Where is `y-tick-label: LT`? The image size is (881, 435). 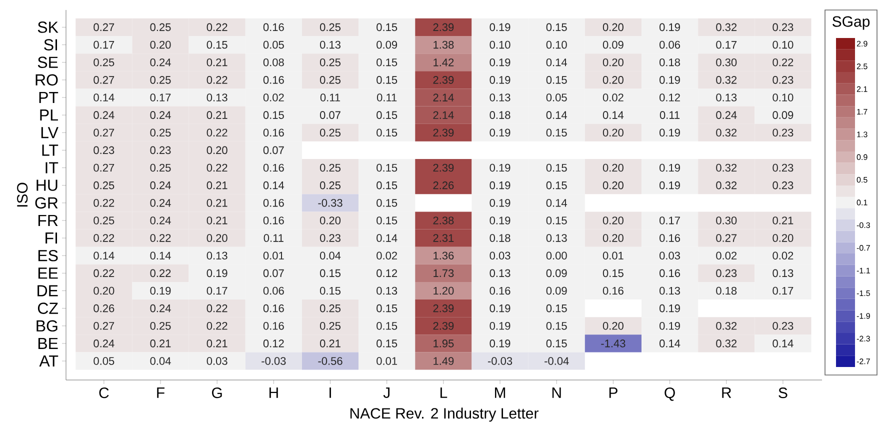
y-tick-label: LT is located at coordinates (50, 150).